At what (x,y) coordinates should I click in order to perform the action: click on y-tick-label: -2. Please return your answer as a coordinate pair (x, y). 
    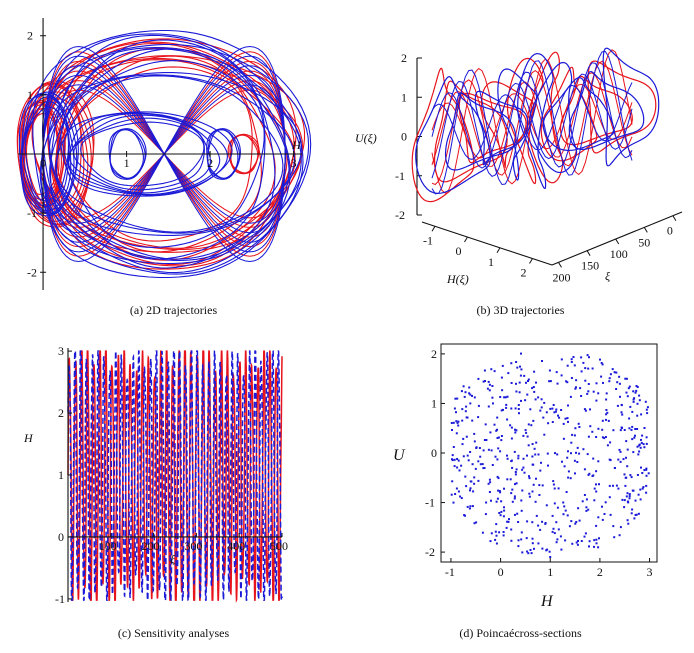
    Looking at the image, I should click on (32, 272).